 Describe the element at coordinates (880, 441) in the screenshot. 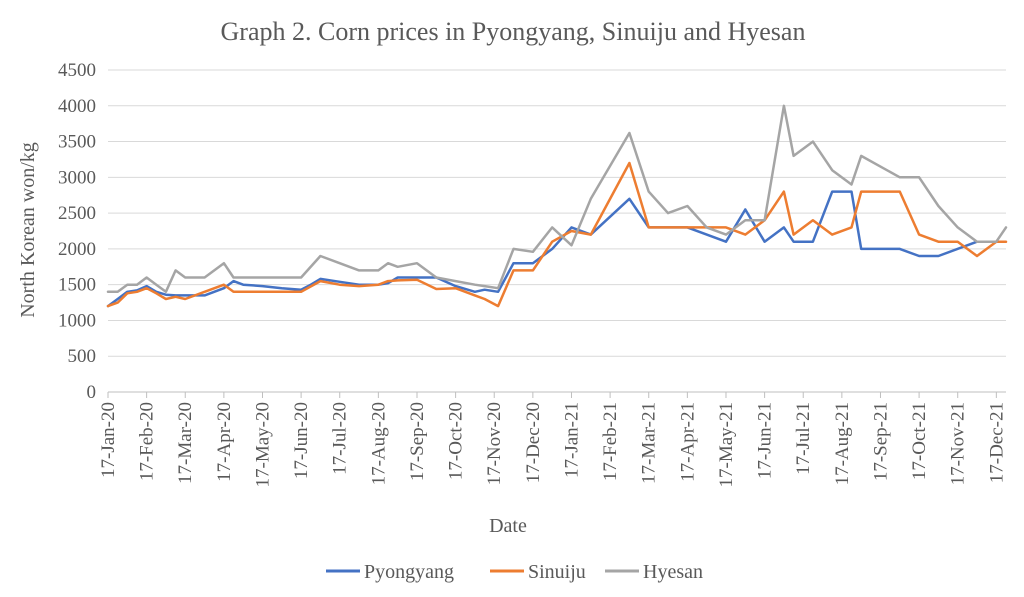

I see `x-tick-label: 17-Sep-21` at that location.